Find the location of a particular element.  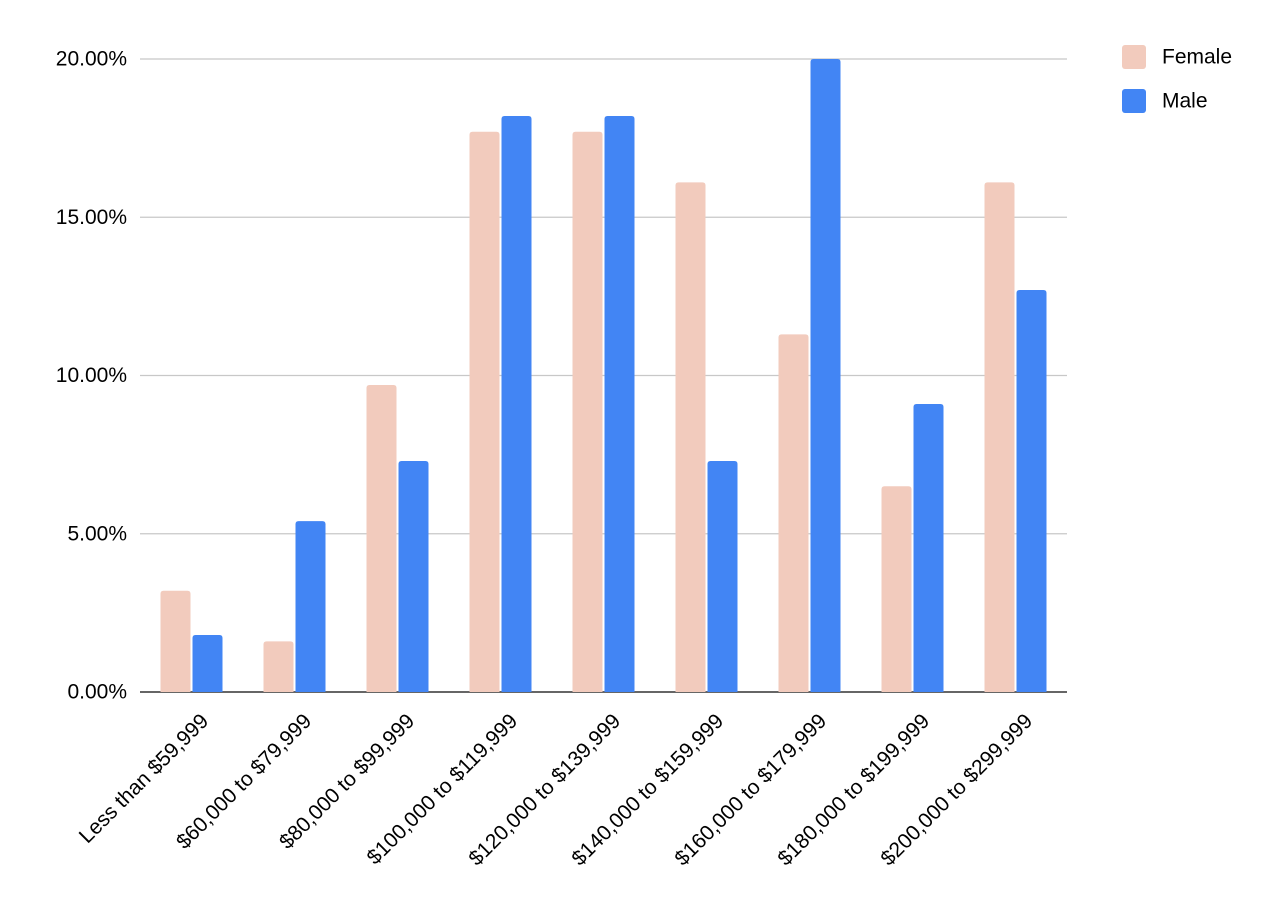

legend: Female Male is located at coordinates (1177, 79).